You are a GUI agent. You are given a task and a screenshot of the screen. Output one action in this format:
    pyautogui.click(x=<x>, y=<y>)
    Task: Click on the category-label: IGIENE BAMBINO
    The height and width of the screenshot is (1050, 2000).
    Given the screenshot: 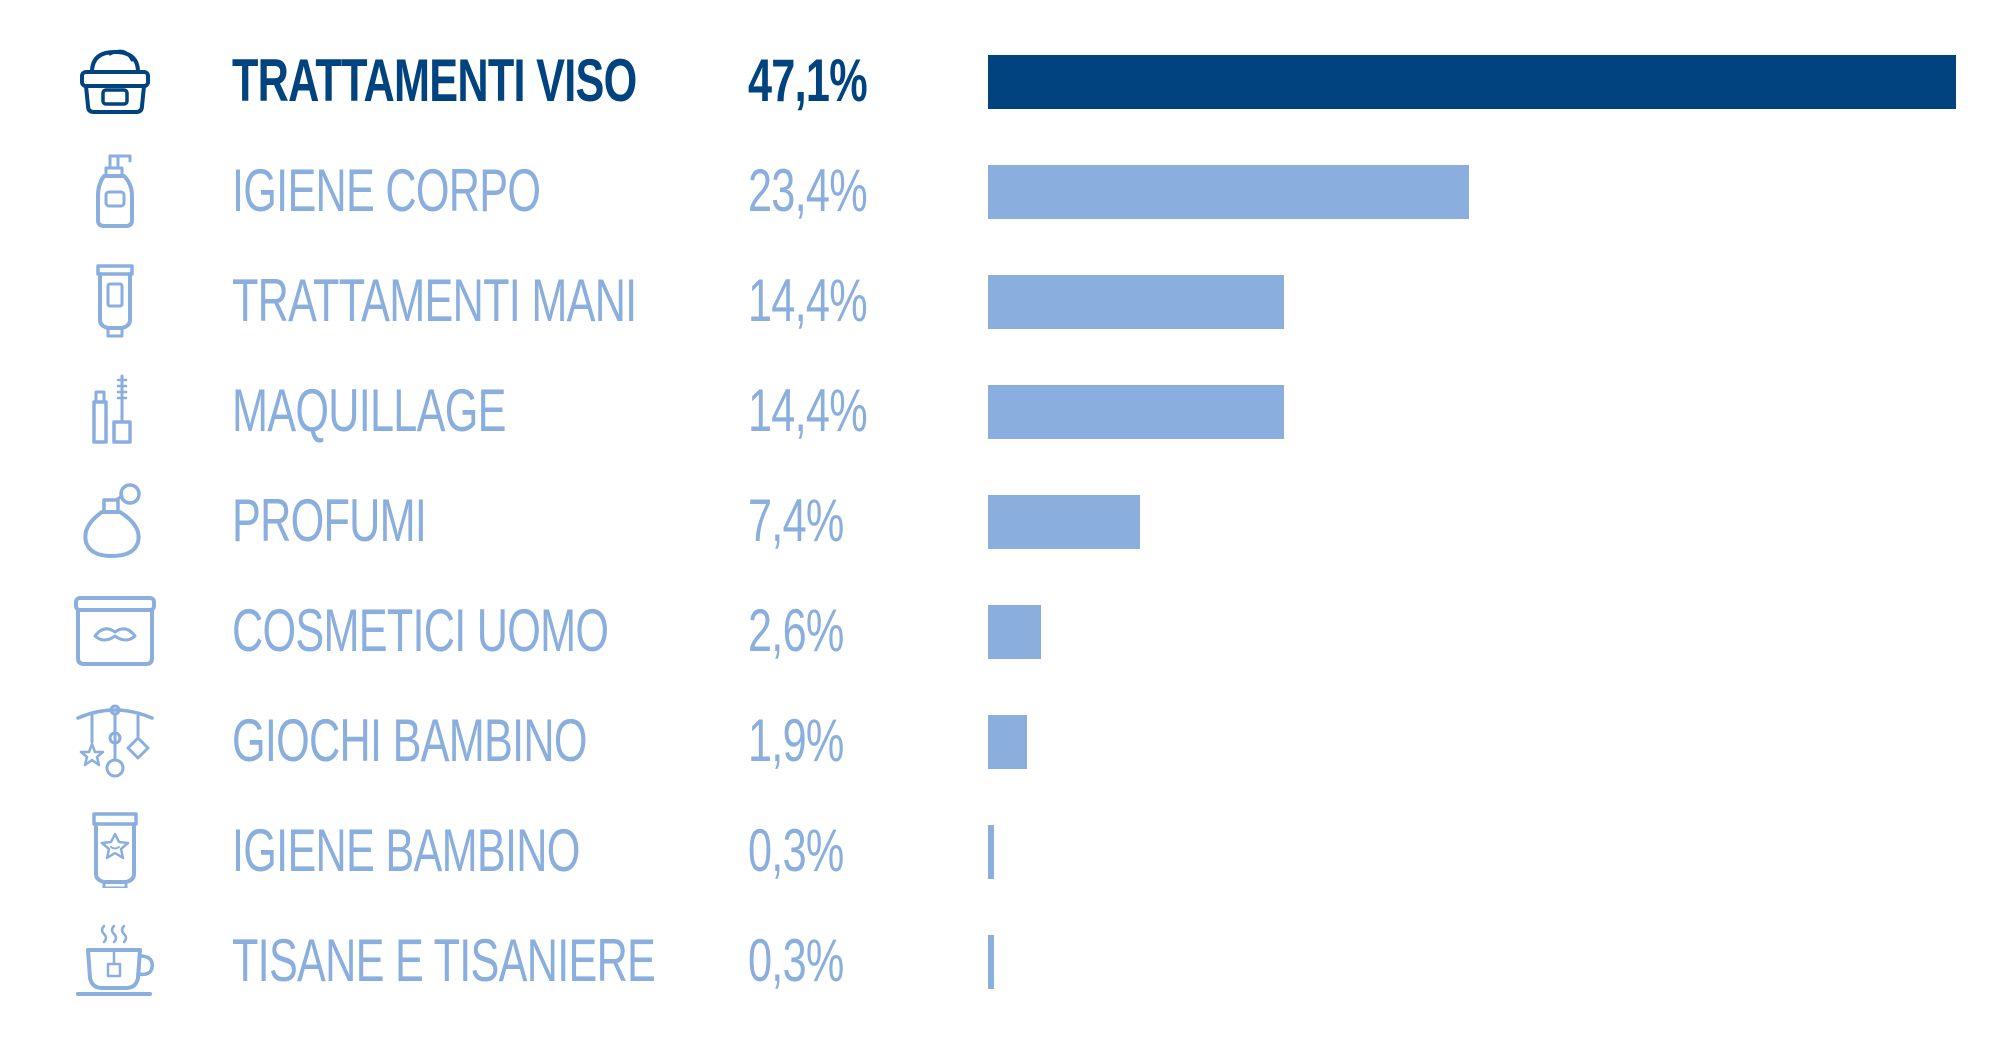 What is the action you would take?
    pyautogui.click(x=406, y=850)
    